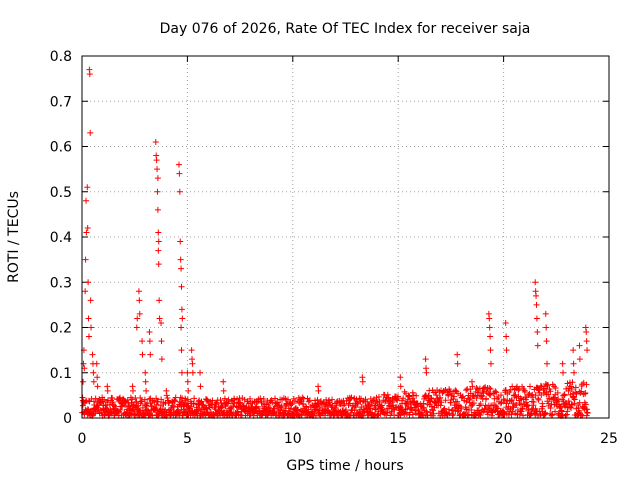  I want to click on y-tick-label: 0.5, so click(61, 193).